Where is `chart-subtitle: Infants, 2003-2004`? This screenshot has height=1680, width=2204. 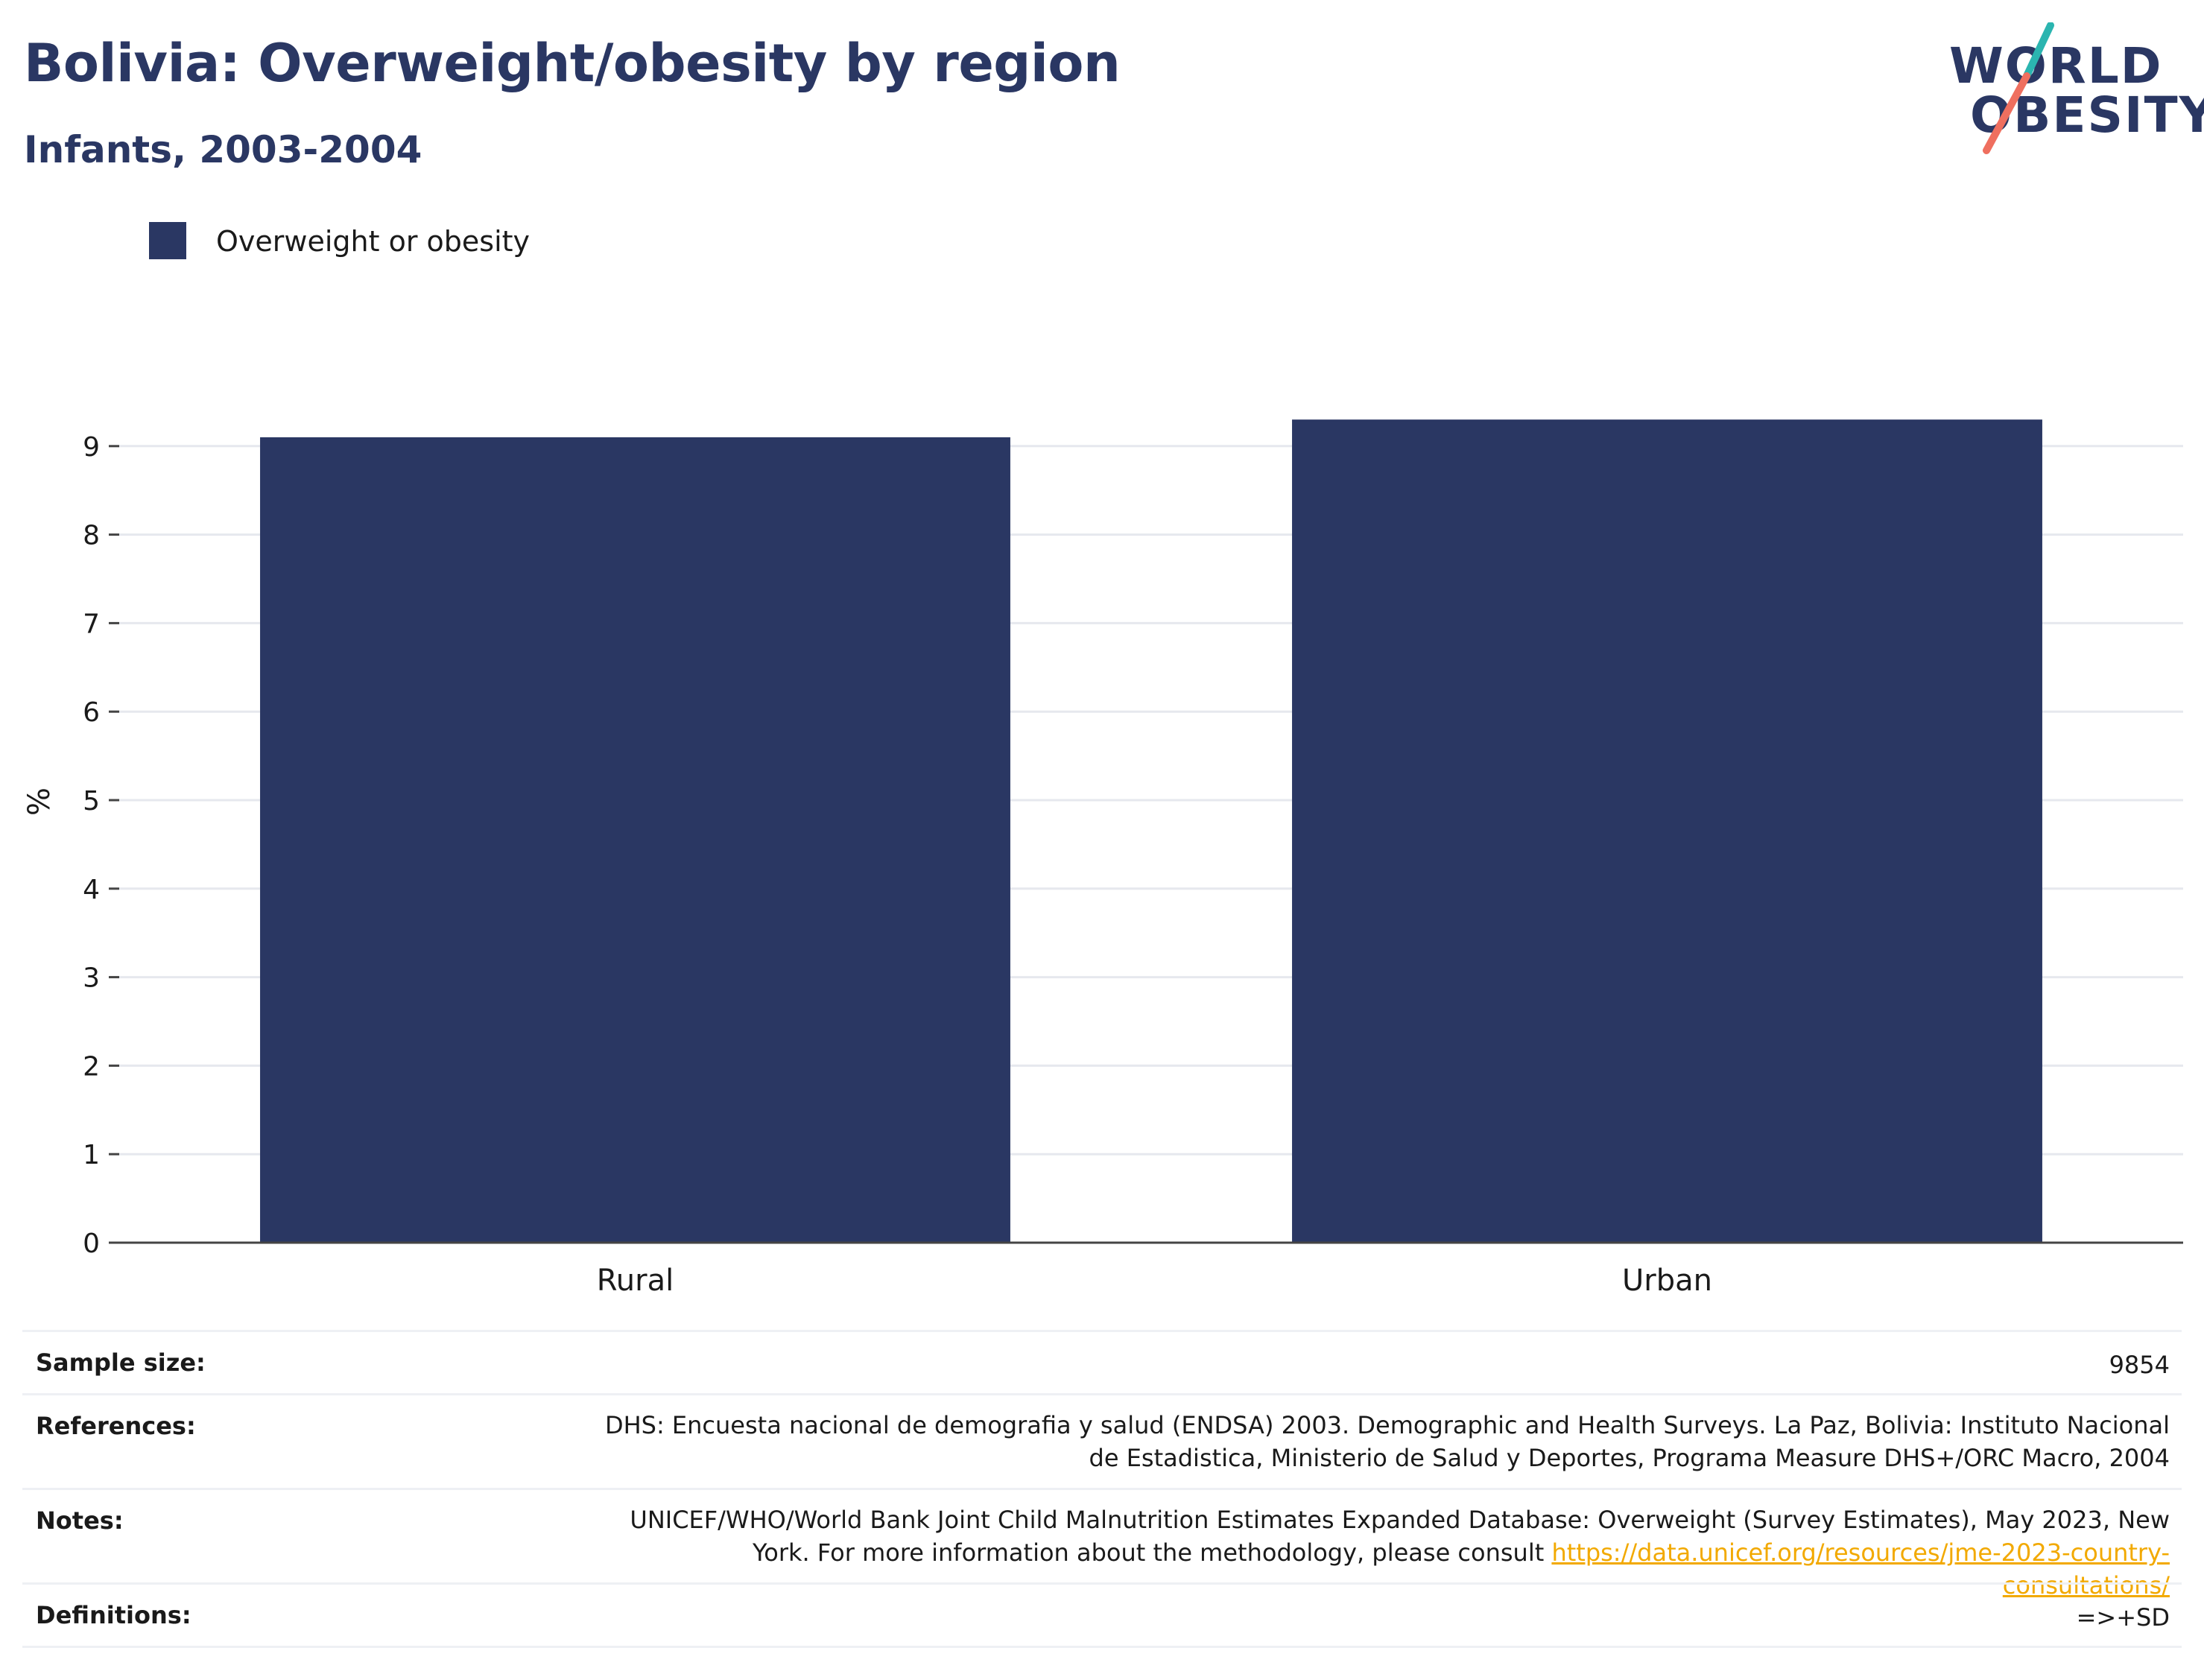 chart-subtitle: Infants, 2003-2004 is located at coordinates (223, 149).